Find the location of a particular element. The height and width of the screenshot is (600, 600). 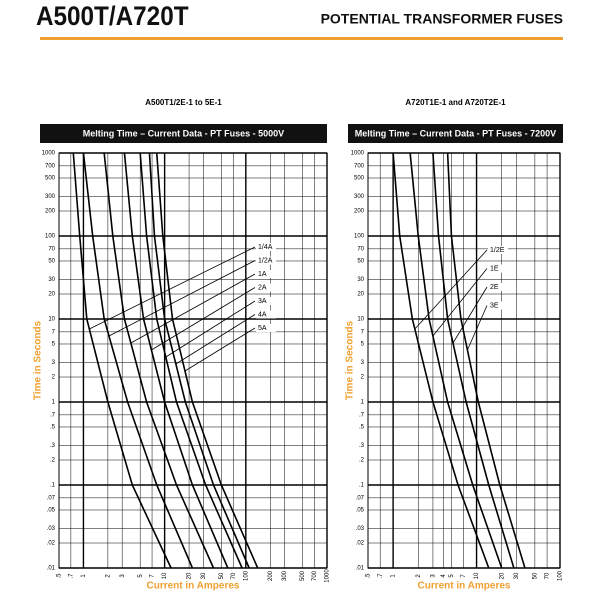

y-tick-label: .03 is located at coordinates (360, 529).